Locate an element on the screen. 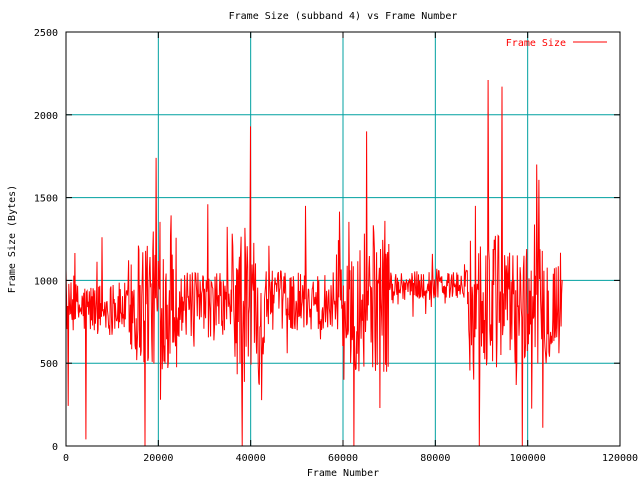 This screenshot has height=480, width=640. x-tick-label: 120000 is located at coordinates (620, 458).